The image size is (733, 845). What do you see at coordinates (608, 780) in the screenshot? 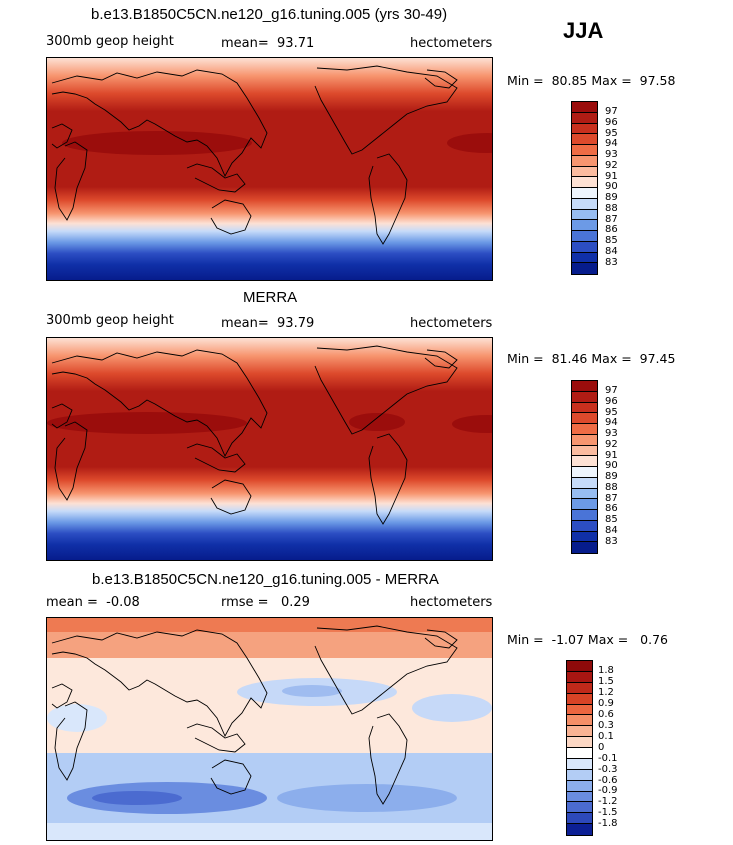
I see `panel3-colorbar-tick: -0.6` at bounding box center [608, 780].